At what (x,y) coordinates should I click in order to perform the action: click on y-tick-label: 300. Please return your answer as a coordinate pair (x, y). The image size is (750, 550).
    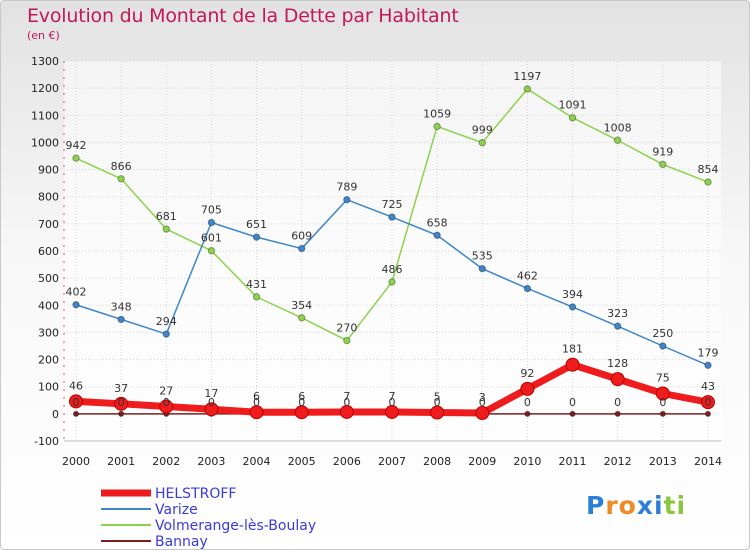
    Looking at the image, I should click on (48, 332).